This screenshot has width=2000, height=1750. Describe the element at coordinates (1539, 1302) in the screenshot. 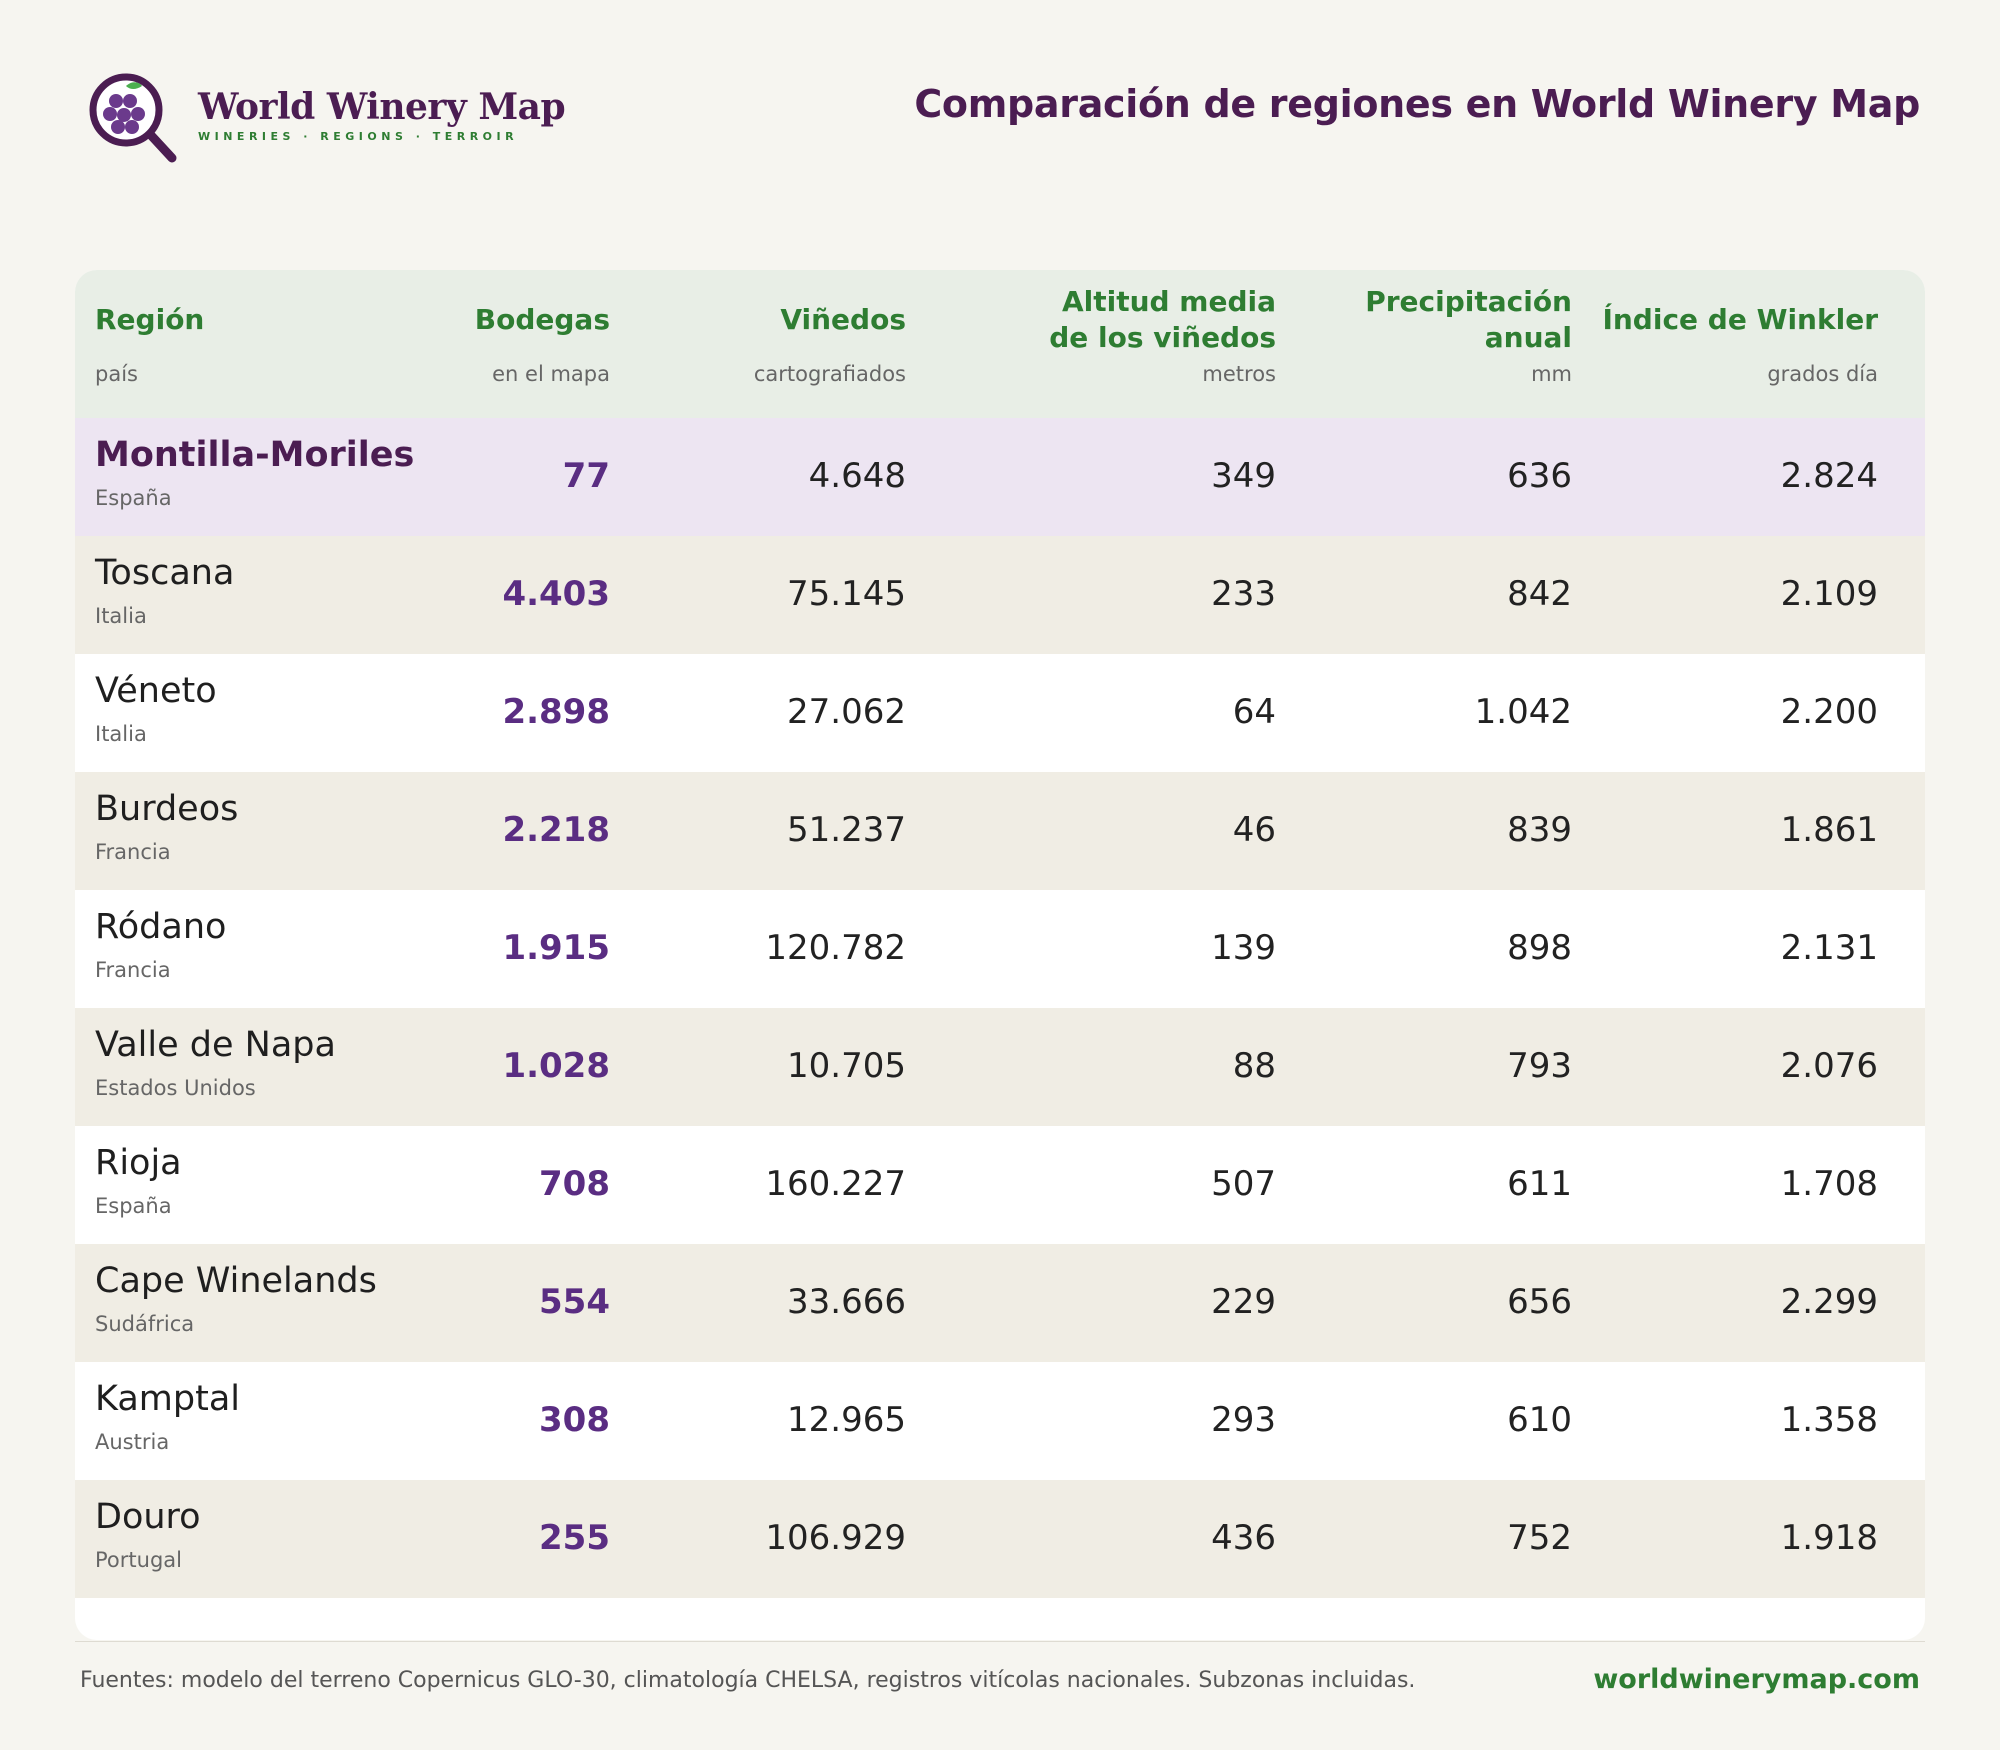

I see `cell-precipitacion: 656` at that location.